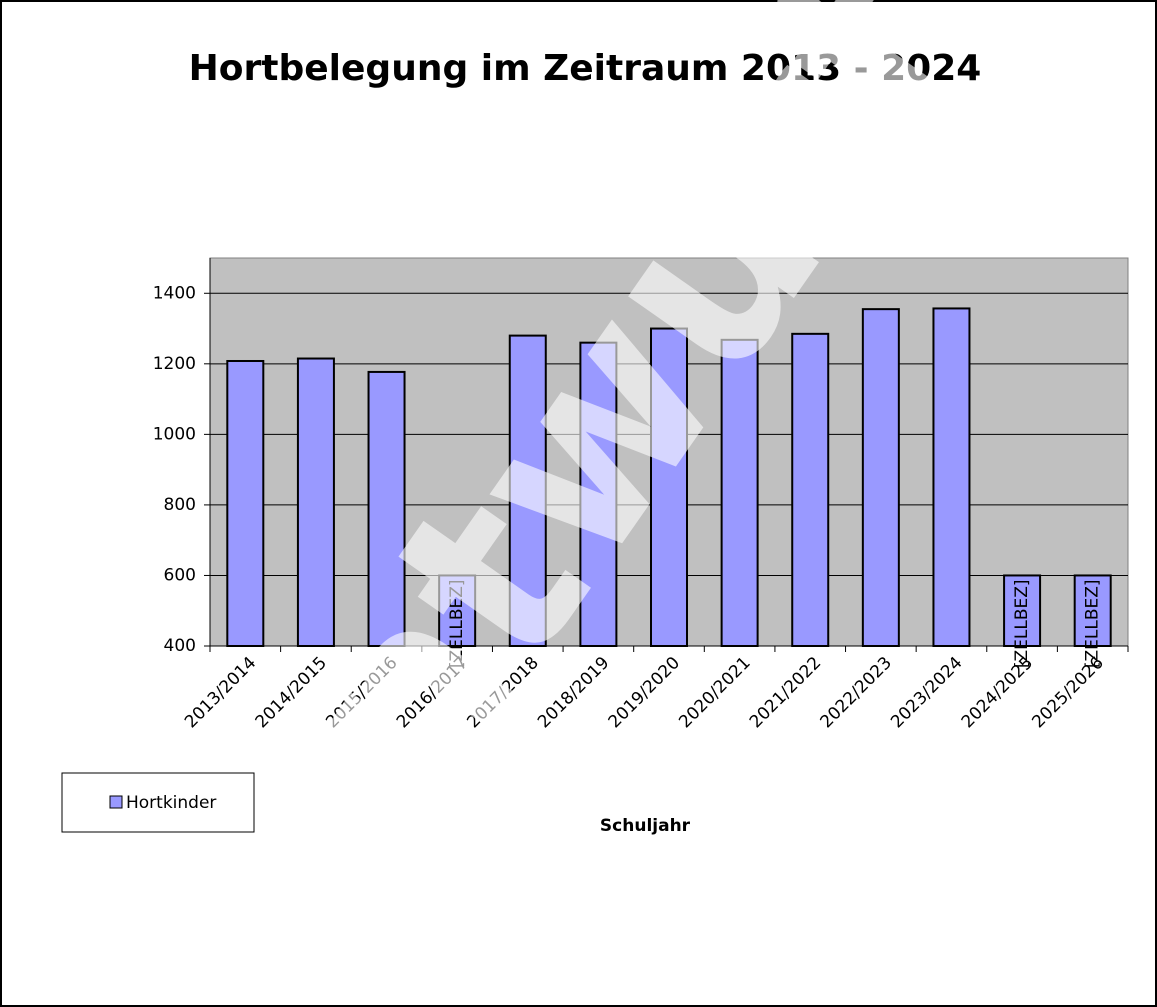 Image resolution: width=1157 pixels, height=1007 pixels. What do you see at coordinates (174, 364) in the screenshot?
I see `y-tick-label: 1200` at bounding box center [174, 364].